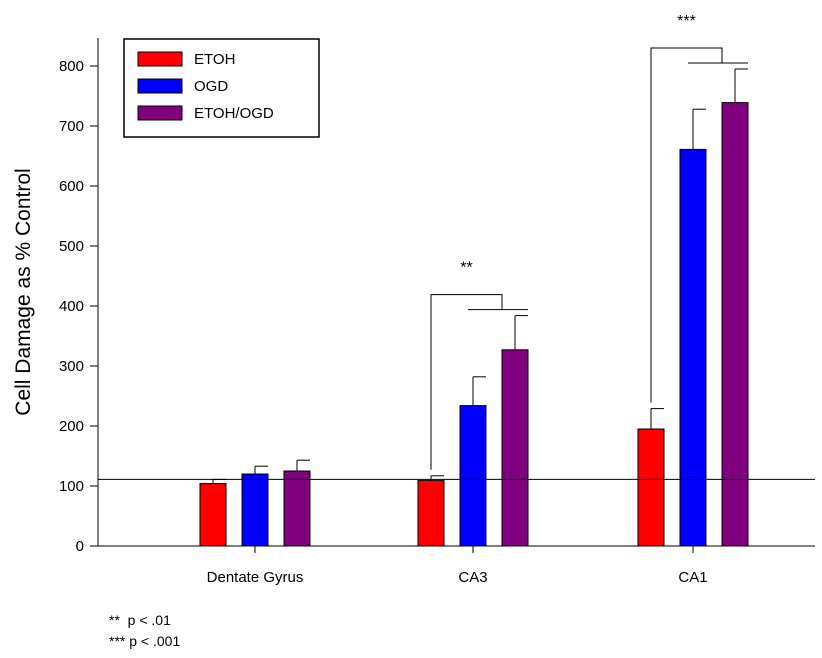  Describe the element at coordinates (71, 486) in the screenshot. I see `y-tick-label: 100` at that location.